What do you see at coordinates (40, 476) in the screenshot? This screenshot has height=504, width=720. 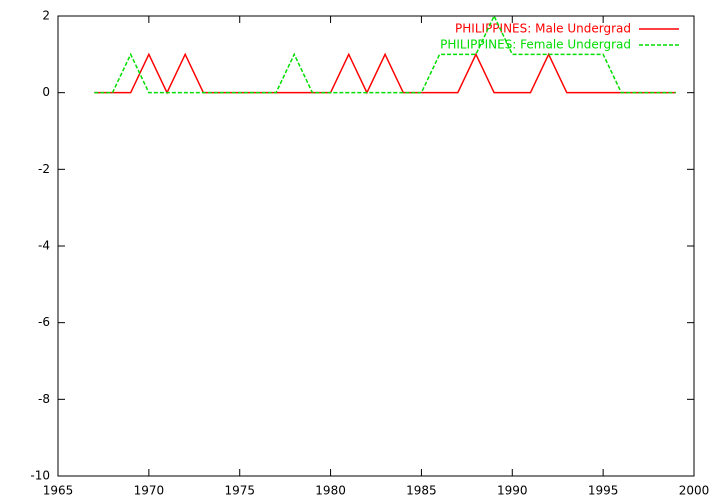 I see `y-tick-label: -10` at bounding box center [40, 476].